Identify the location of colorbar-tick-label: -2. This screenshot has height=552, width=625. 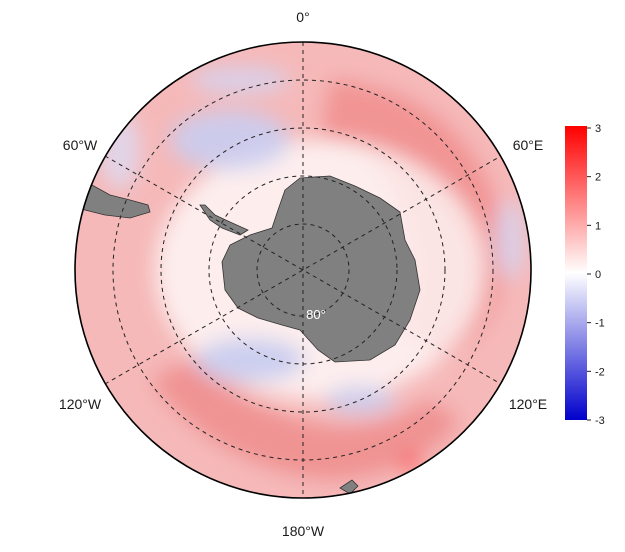
(600, 372).